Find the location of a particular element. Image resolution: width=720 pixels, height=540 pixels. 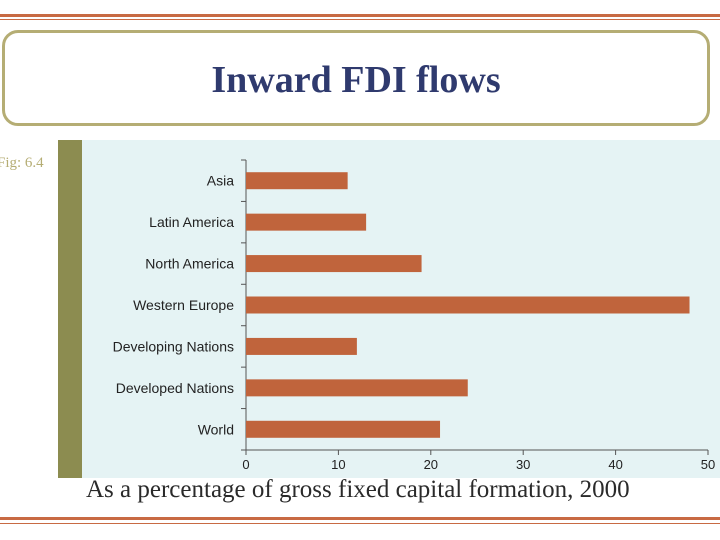

category-label: World is located at coordinates (216, 429).